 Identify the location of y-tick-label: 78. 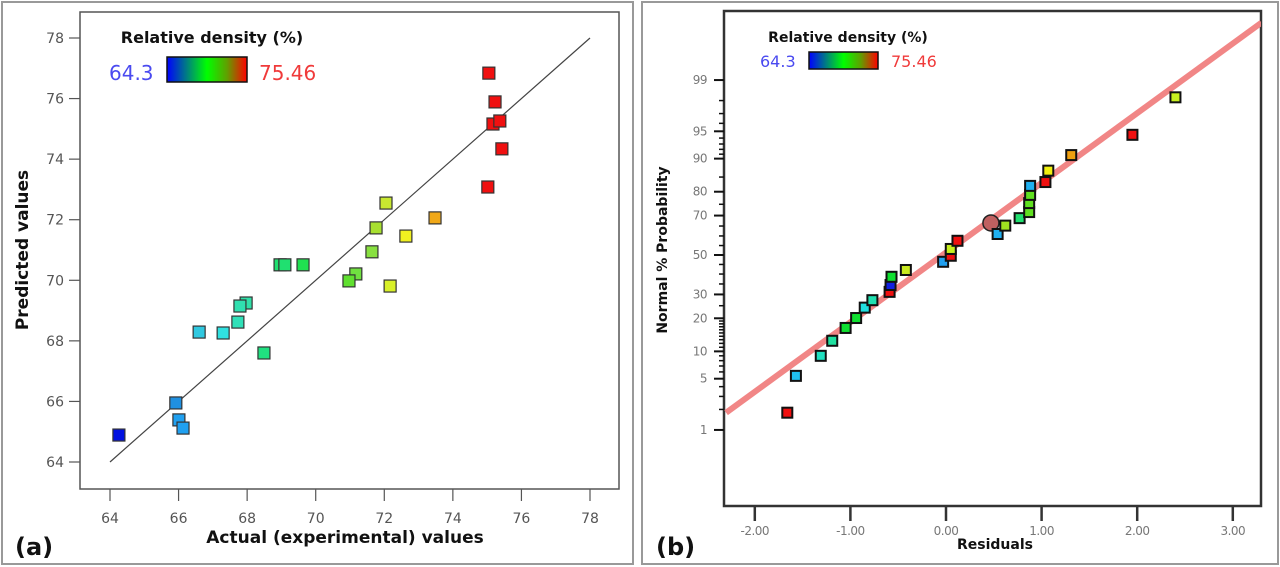
(55, 39).